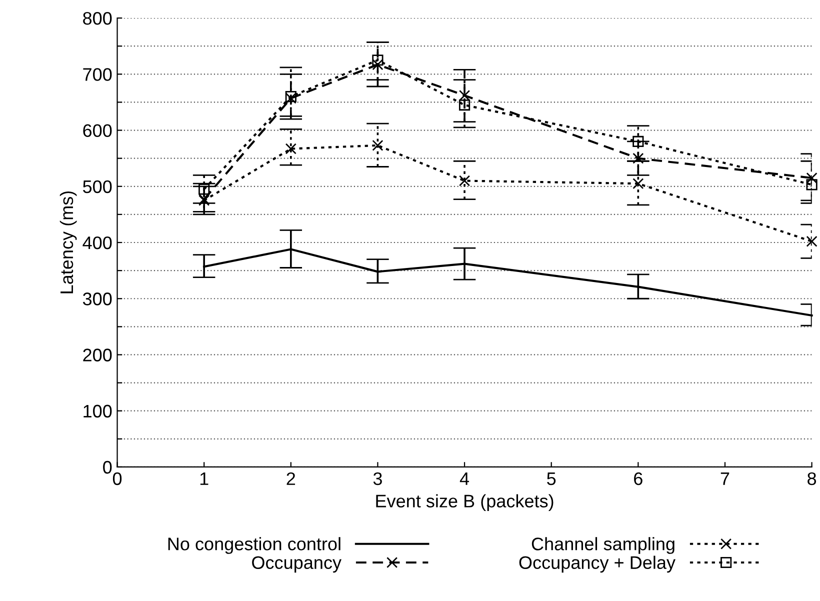  Describe the element at coordinates (291, 478) in the screenshot. I see `x-tick-label: 2` at that location.